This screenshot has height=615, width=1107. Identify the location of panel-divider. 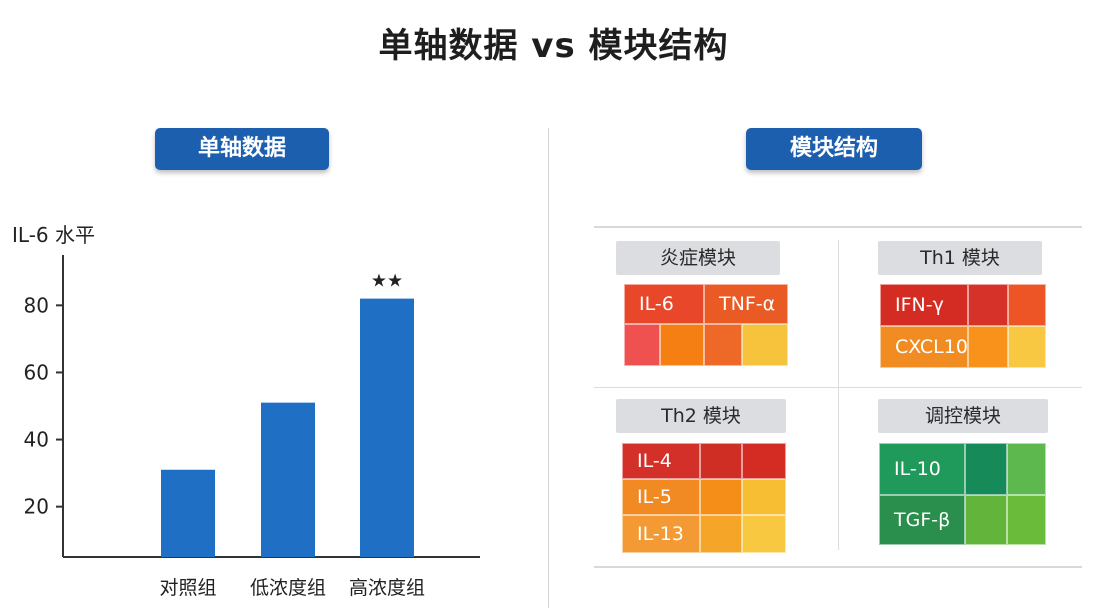
(548, 368).